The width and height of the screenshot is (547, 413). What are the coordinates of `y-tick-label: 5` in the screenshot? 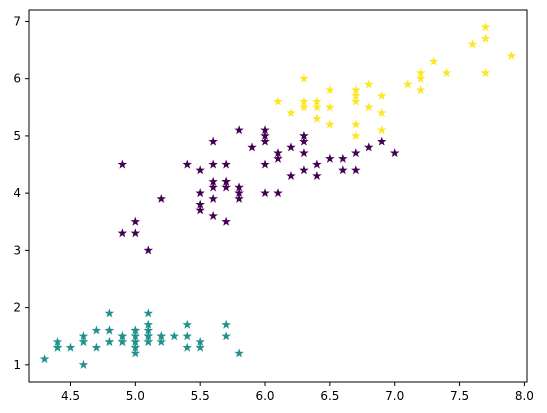 It's located at (17, 136).